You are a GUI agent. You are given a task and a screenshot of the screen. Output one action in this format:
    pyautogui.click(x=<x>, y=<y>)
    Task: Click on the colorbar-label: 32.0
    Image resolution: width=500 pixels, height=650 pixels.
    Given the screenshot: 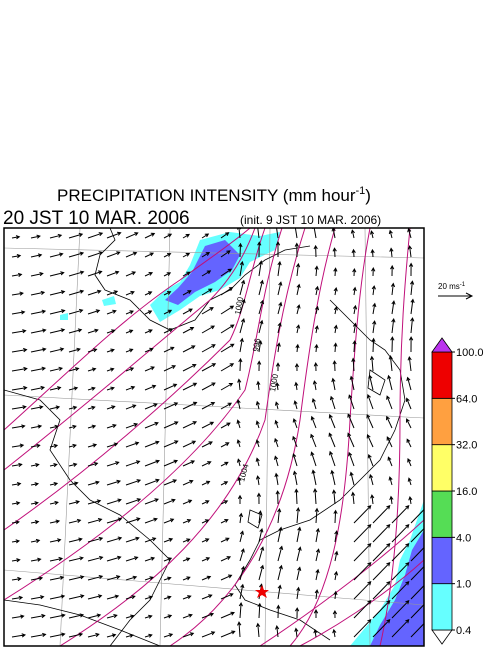 What is the action you would take?
    pyautogui.click(x=466, y=446)
    